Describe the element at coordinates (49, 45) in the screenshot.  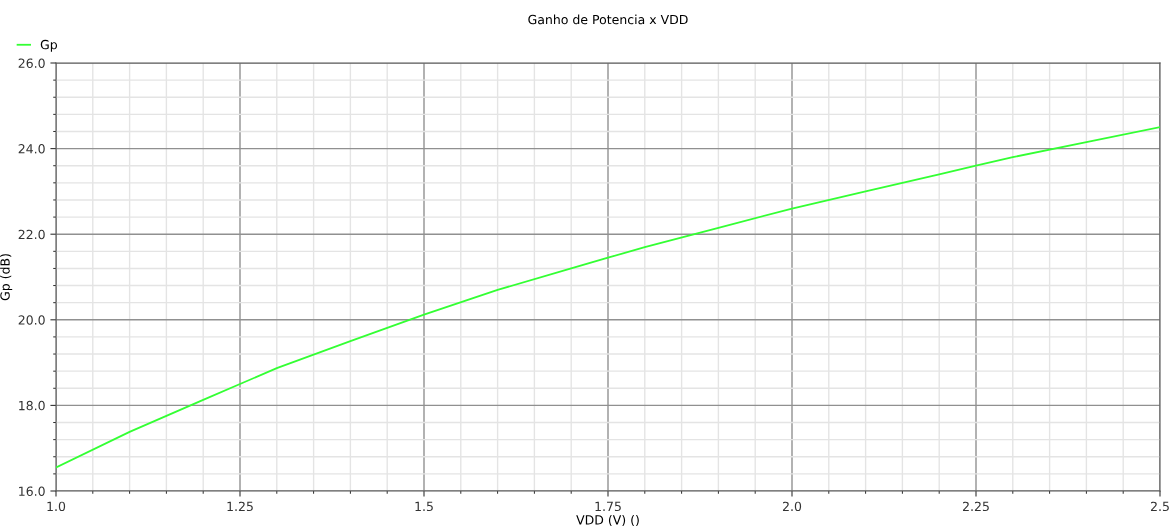
I see `legend-label: Gp` at that location.